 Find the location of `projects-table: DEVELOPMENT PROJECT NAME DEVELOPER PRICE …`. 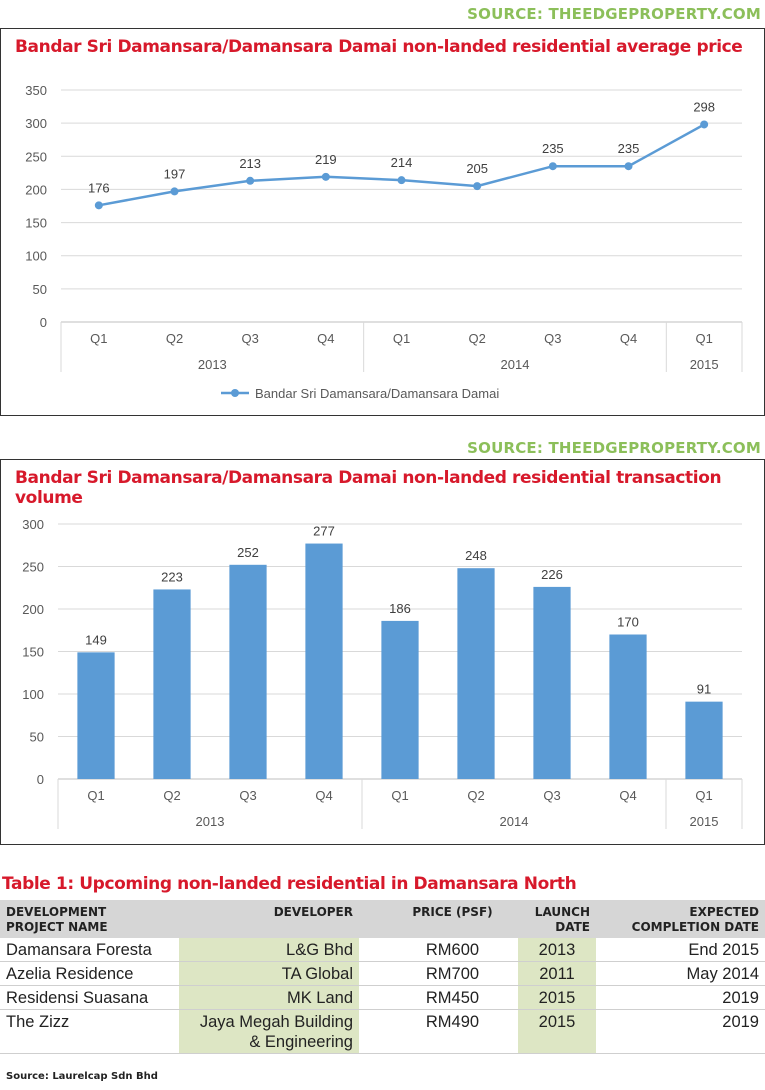

projects-table: DEVELOPMENT PROJECT NAME DEVELOPER PRICE … is located at coordinates (382, 977).